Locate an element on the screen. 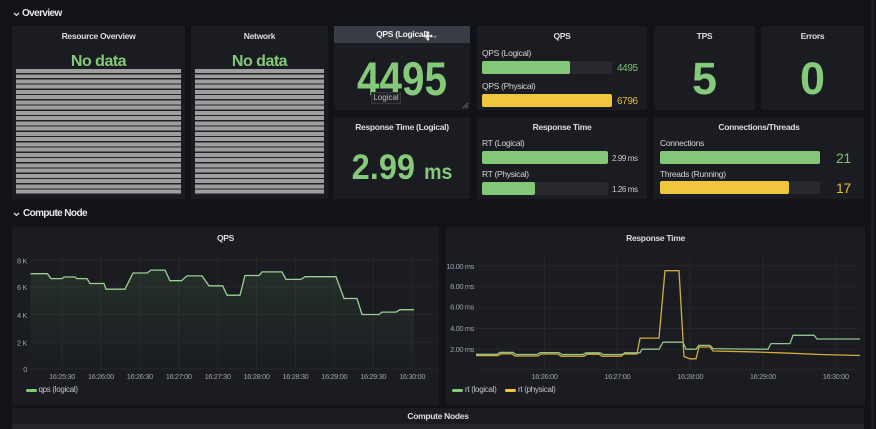 Image resolution: width=876 pixels, height=429 pixels. svg-text: 16:28:30 is located at coordinates (295, 376).